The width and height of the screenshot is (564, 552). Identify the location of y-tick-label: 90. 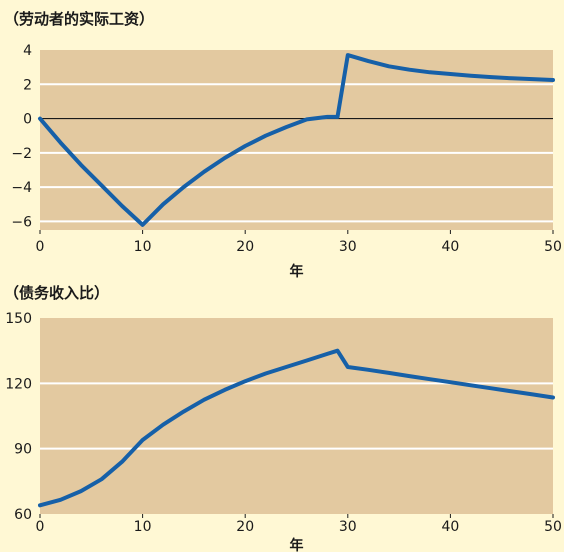
(23, 450).